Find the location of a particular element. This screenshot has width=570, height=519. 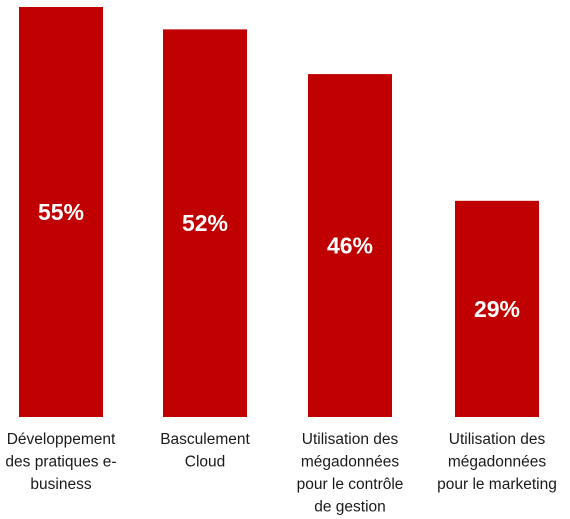

category-label-1: Développement des pratiques e-business is located at coordinates (60, 462).